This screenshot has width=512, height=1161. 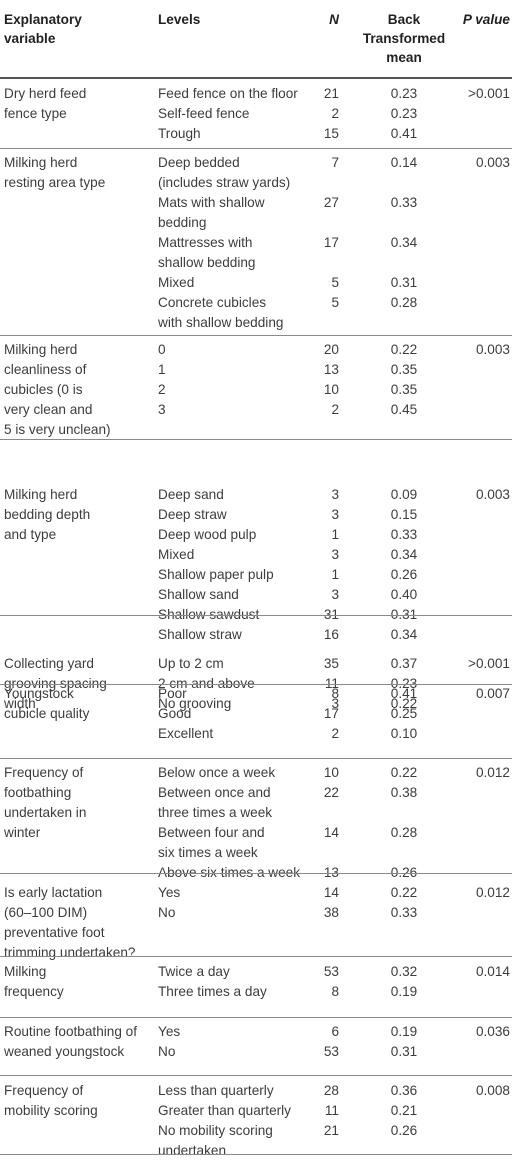 I want to click on level-cell: Deep wood pulp, so click(x=248, y=535).